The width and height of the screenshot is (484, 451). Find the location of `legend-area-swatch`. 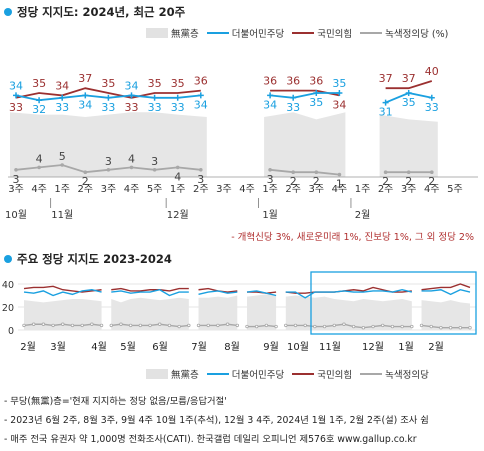

legend-area-swatch is located at coordinates (157, 33).